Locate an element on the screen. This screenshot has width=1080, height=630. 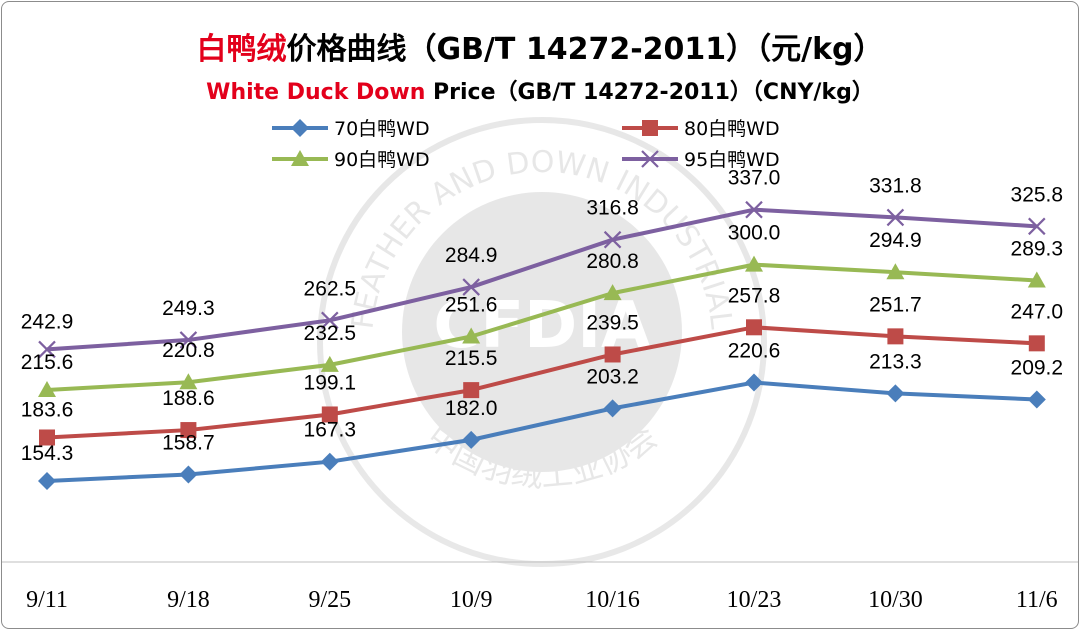
legend-item-4: 95白鸭WD is located at coordinates (701, 160).